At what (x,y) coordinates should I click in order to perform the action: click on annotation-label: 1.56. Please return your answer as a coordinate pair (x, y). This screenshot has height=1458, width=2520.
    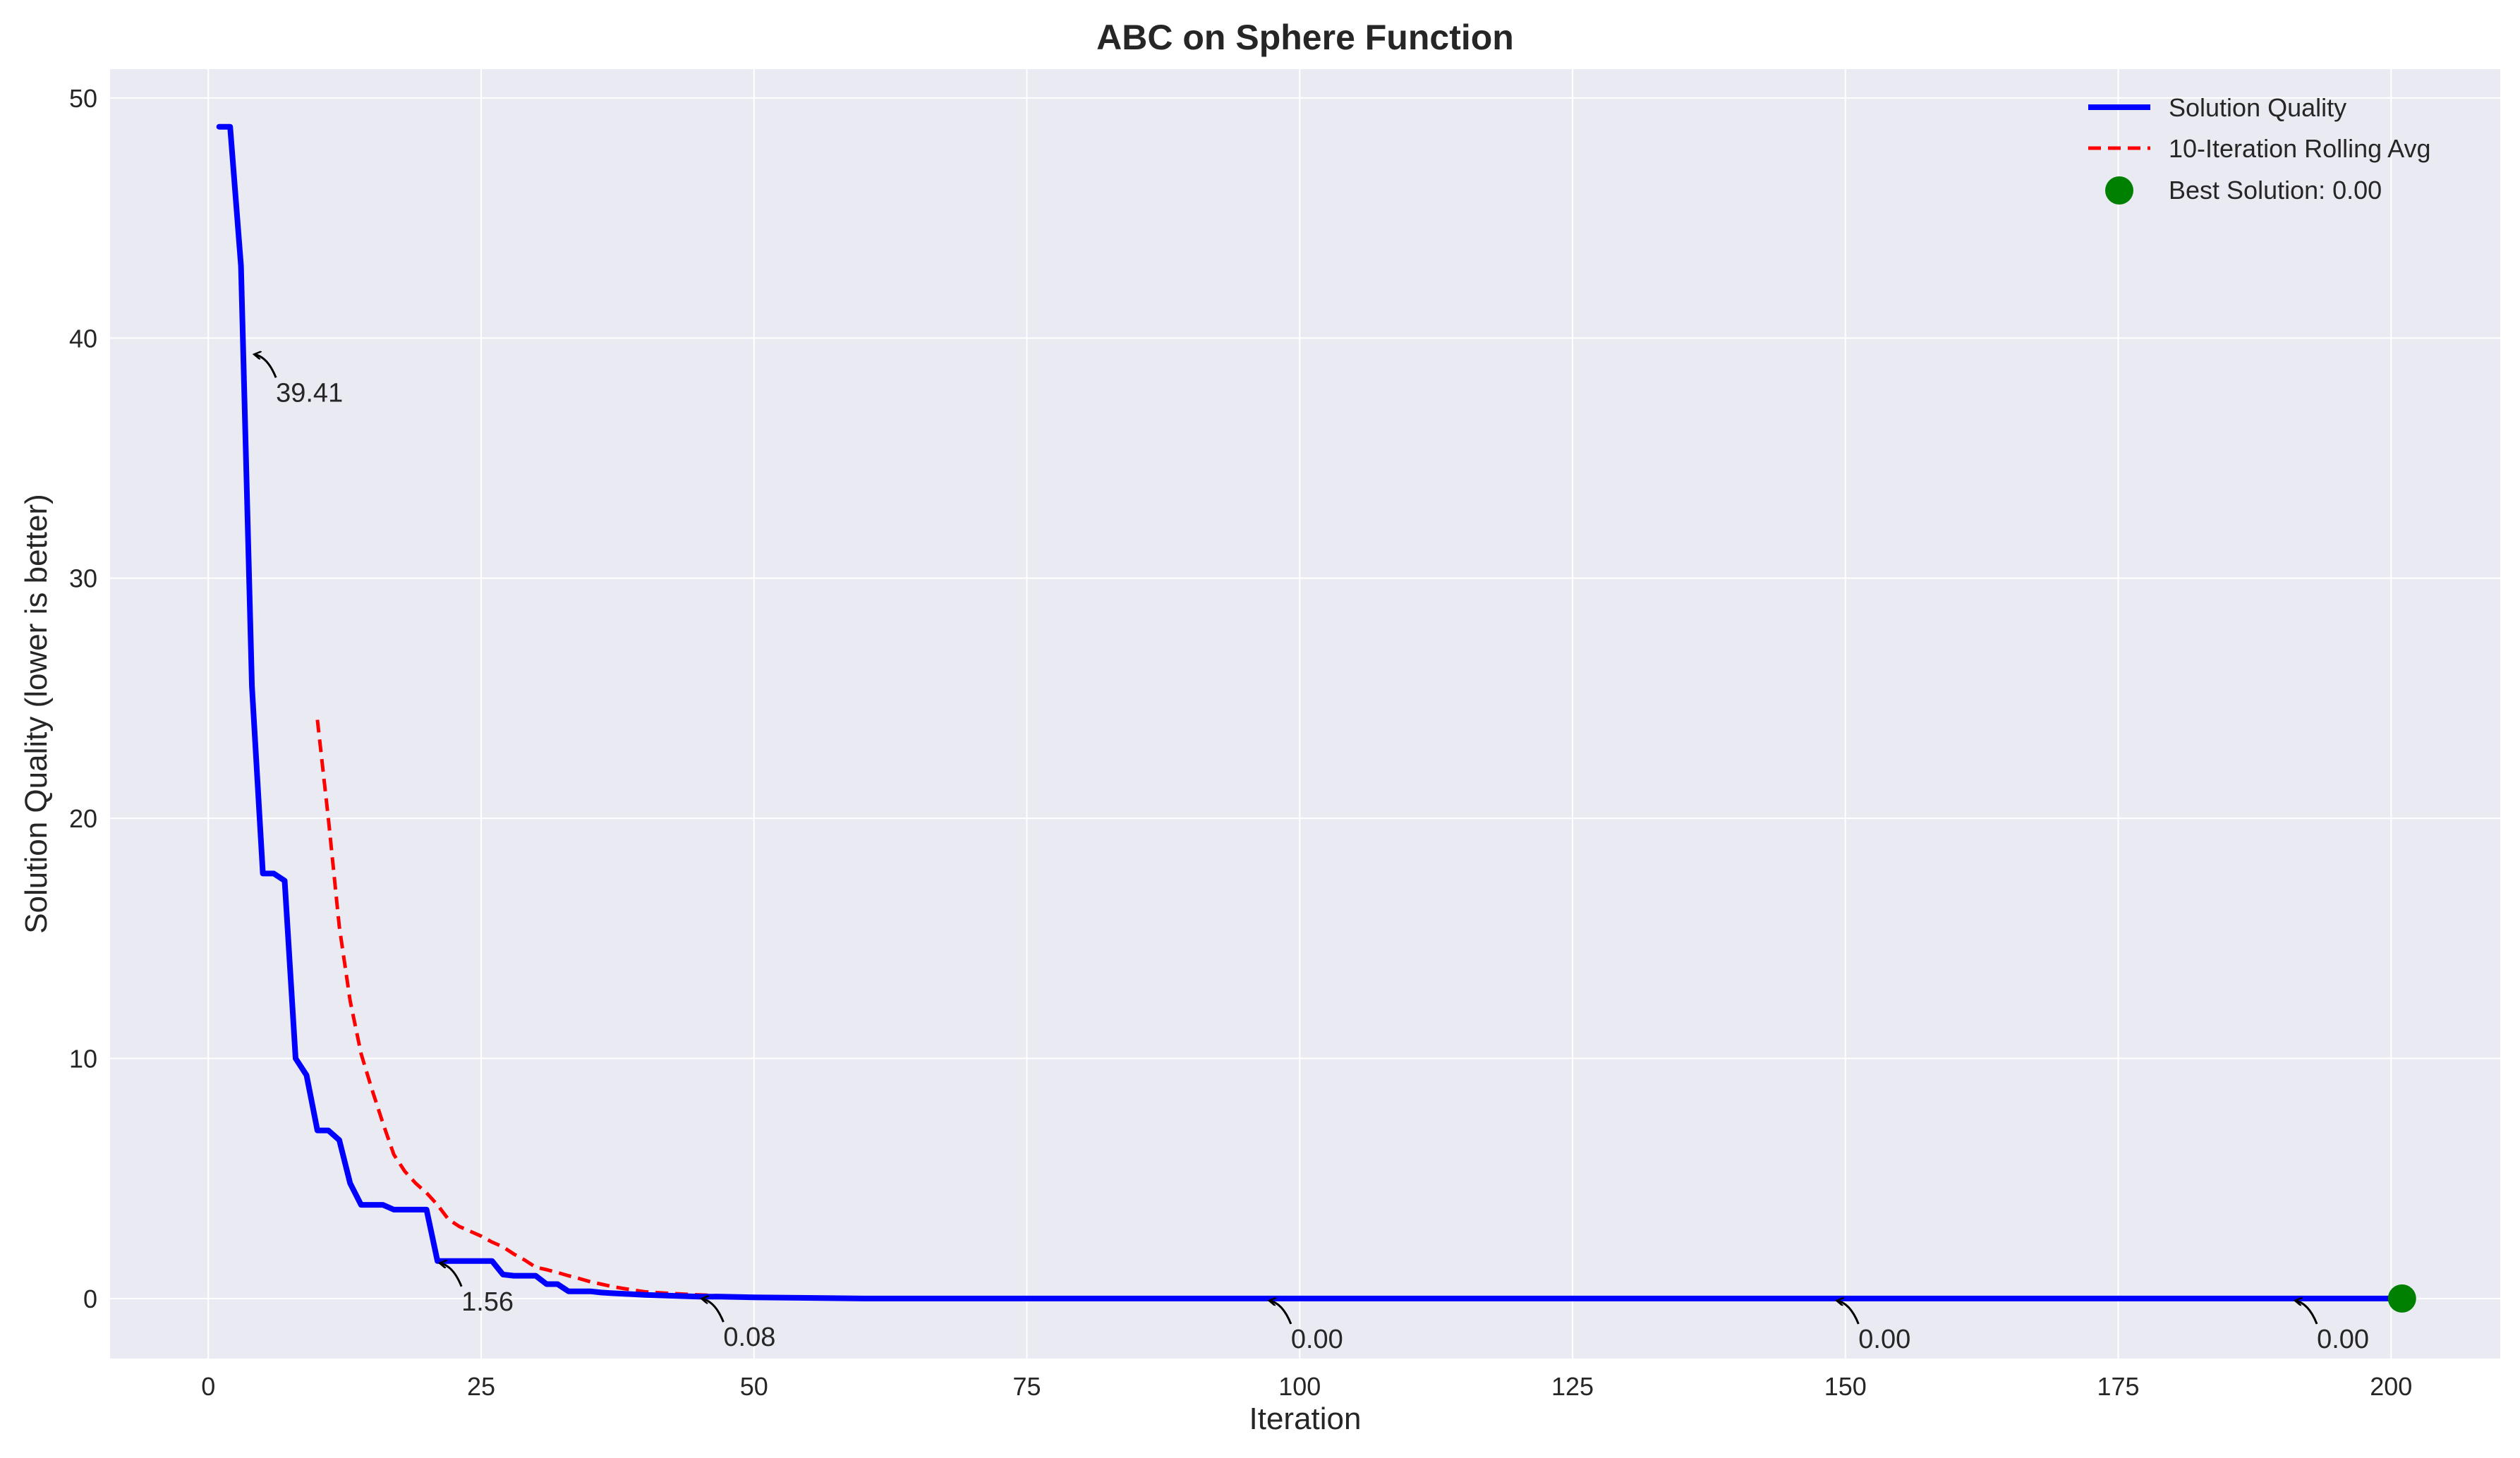
    Looking at the image, I should click on (488, 1302).